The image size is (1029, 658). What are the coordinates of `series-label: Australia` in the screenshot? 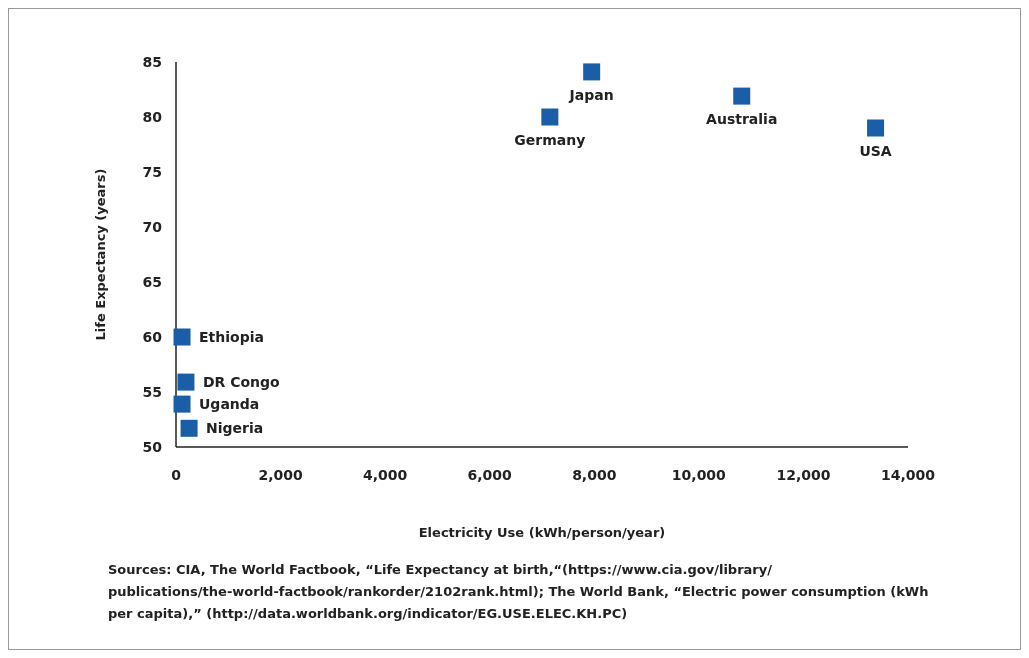 It's located at (742, 119).